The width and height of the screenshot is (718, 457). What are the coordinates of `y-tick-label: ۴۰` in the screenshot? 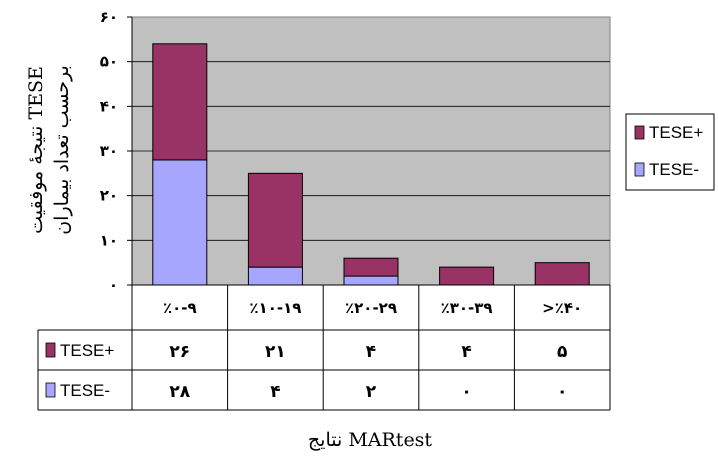 It's located at (109, 106).